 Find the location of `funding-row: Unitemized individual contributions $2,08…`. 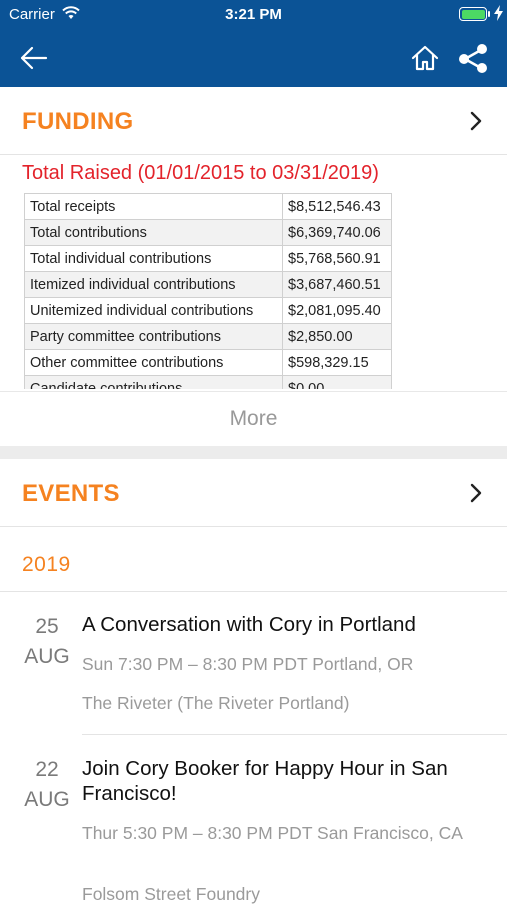

funding-row: Unitemized individual contributions $2,08… is located at coordinates (208, 310).